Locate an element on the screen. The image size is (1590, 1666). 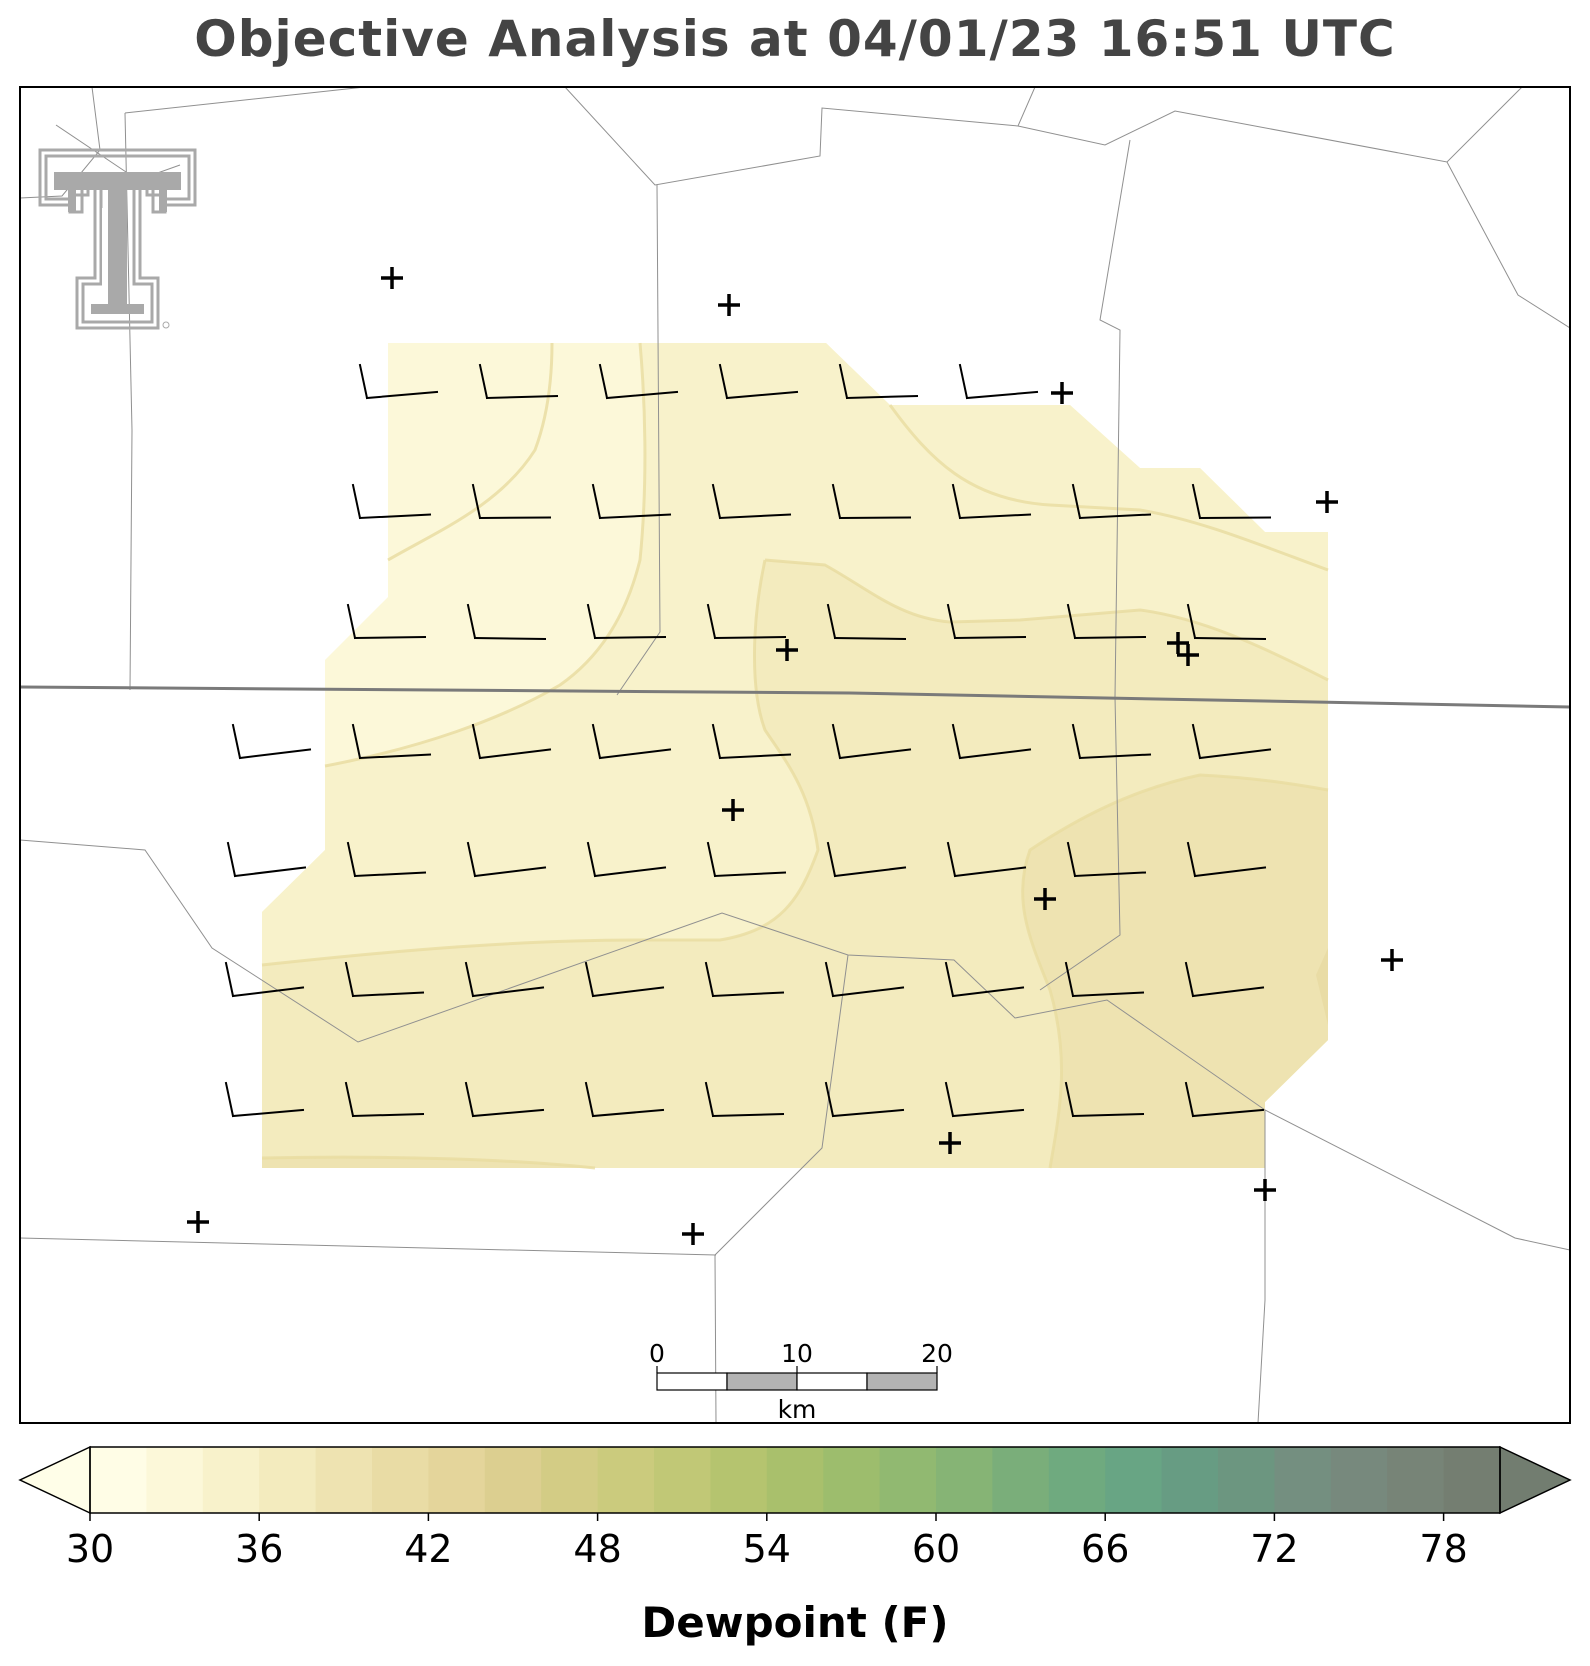
colorbar-tick-label: 54 is located at coordinates (767, 1549).